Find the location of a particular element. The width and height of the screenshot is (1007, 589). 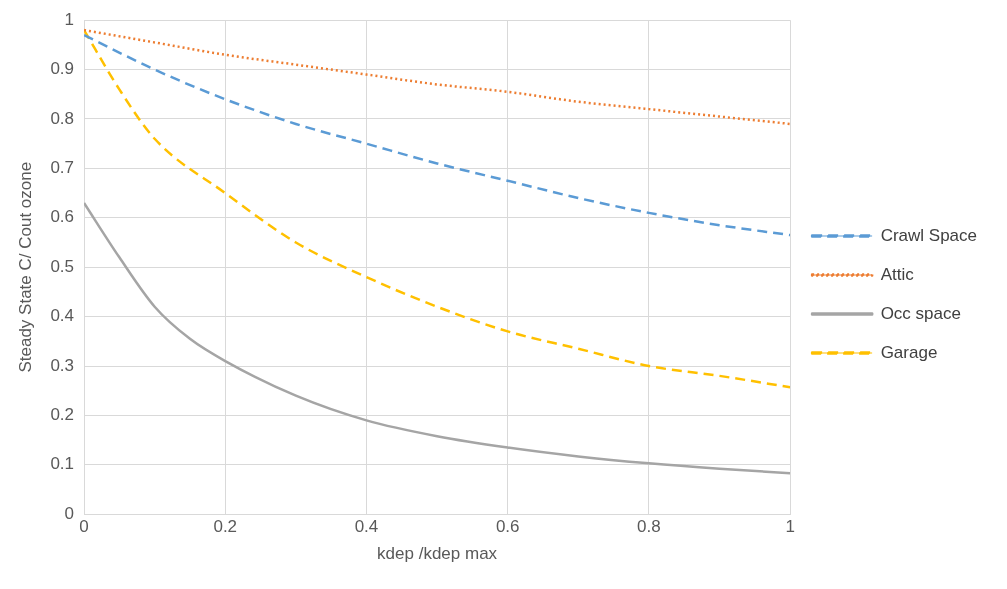

line-series is located at coordinates (437, 77).